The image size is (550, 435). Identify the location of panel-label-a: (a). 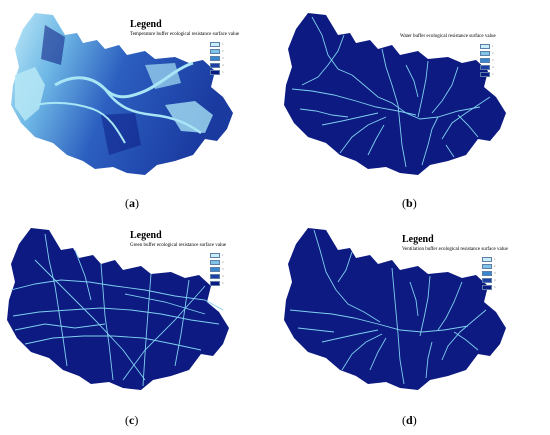
(132, 203).